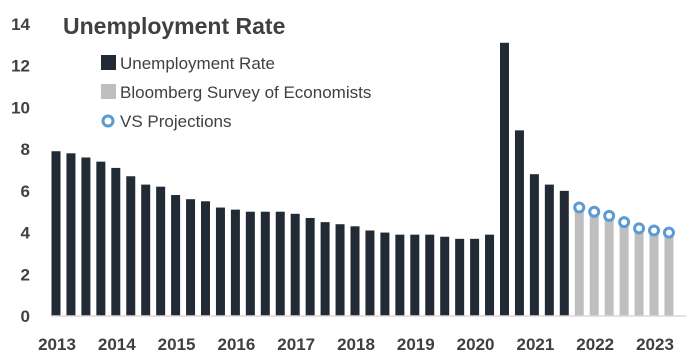 The height and width of the screenshot is (356, 689). Describe the element at coordinates (108, 121) in the screenshot. I see `legend-marker-vs-projections` at that location.